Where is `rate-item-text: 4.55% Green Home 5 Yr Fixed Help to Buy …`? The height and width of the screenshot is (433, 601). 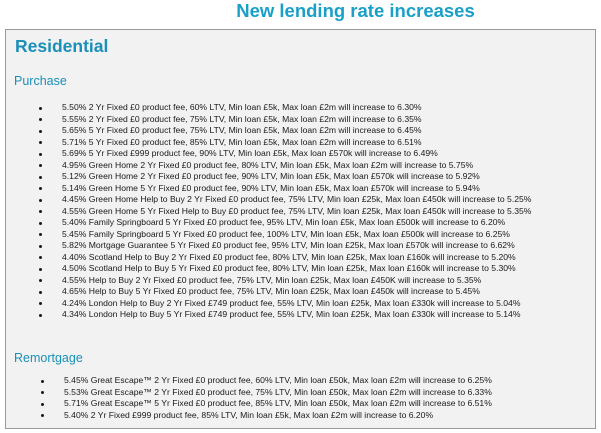
rate-item-text: 4.55% Green Home 5 Yr Fixed Help to Buy … is located at coordinates (297, 210).